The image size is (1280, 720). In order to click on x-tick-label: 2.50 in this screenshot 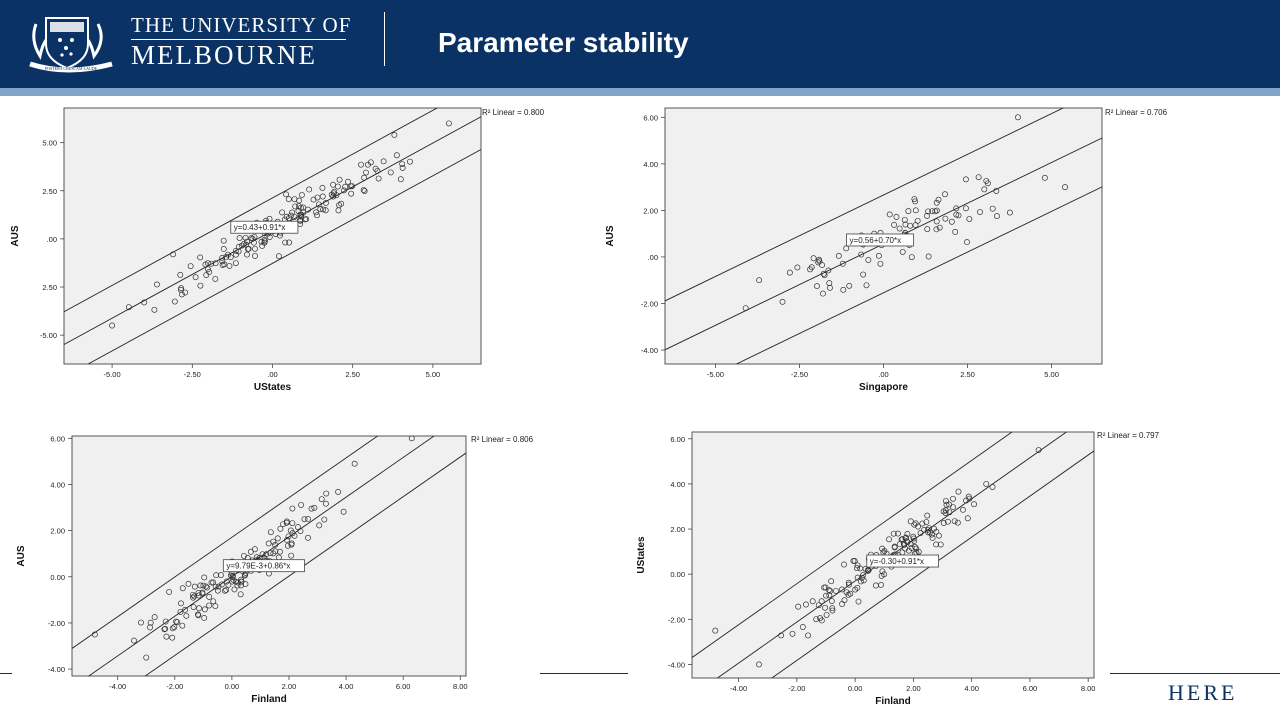, I will do `click(967, 374)`.